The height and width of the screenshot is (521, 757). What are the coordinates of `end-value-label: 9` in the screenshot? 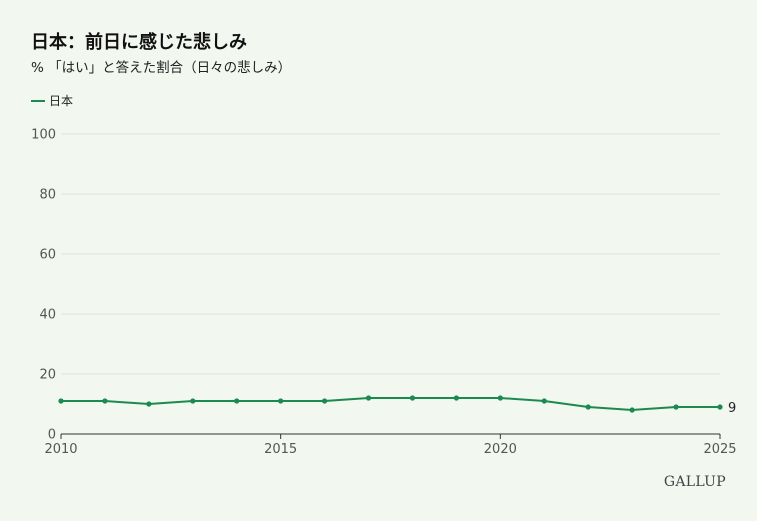 It's located at (732, 408).